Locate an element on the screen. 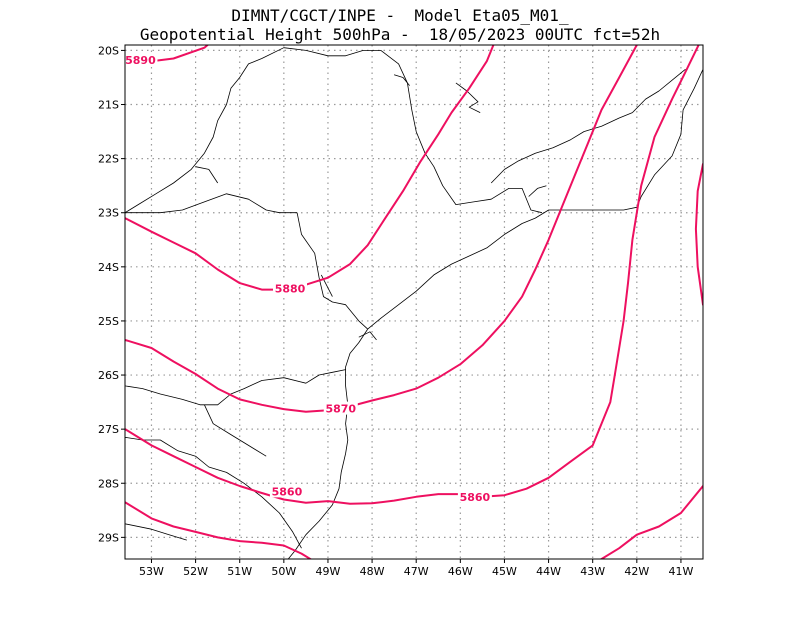 The image size is (800, 618). tick-label-lon: 43W is located at coordinates (592, 571).